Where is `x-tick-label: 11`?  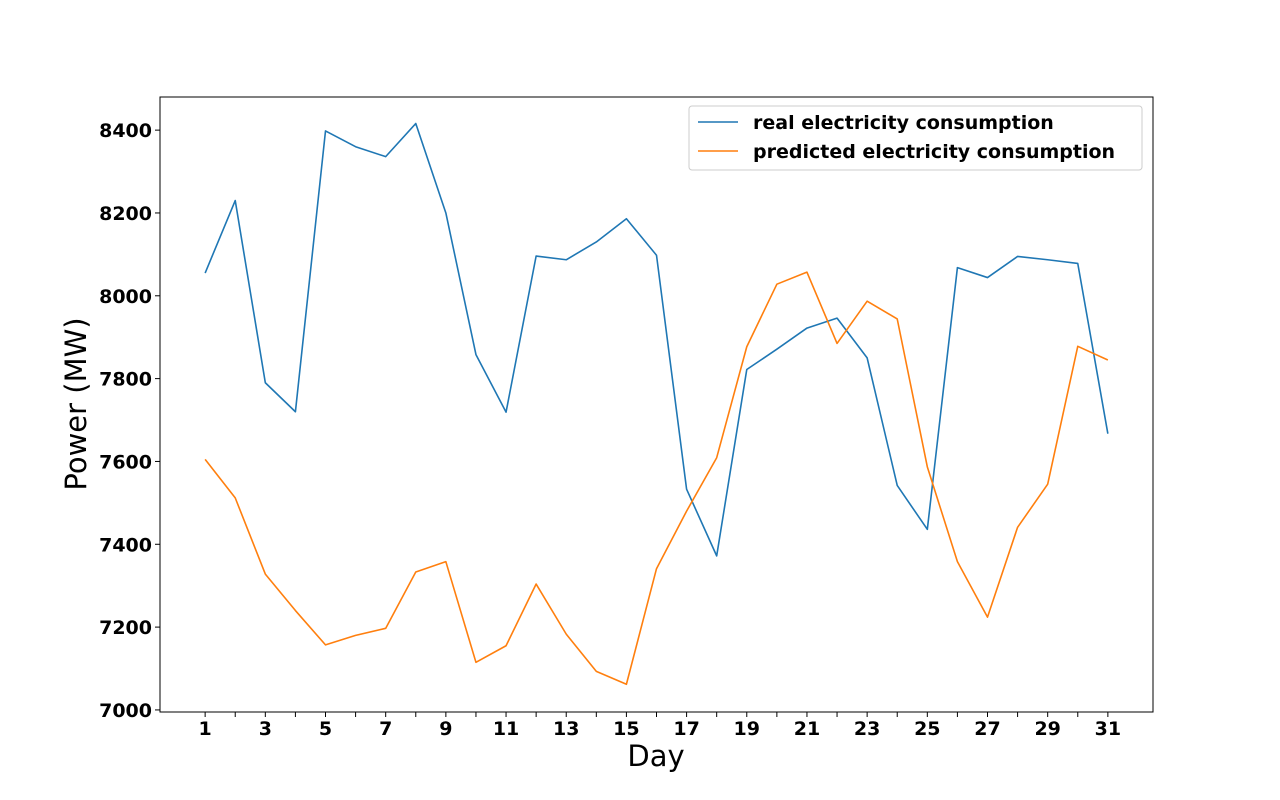
x-tick-label: 11 is located at coordinates (506, 729).